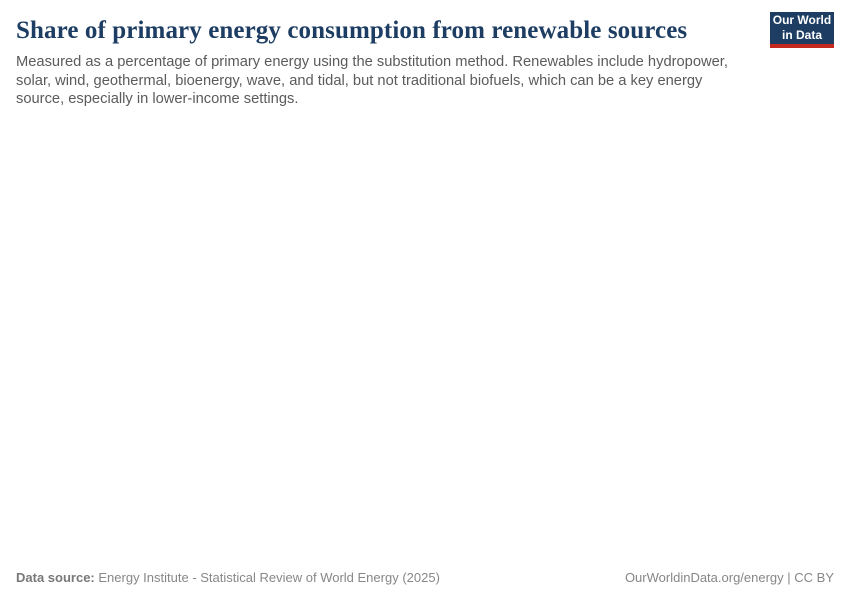 Image resolution: width=850 pixels, height=600 pixels. Describe the element at coordinates (802, 20) in the screenshot. I see `owid-logo-line1: Our World` at that location.